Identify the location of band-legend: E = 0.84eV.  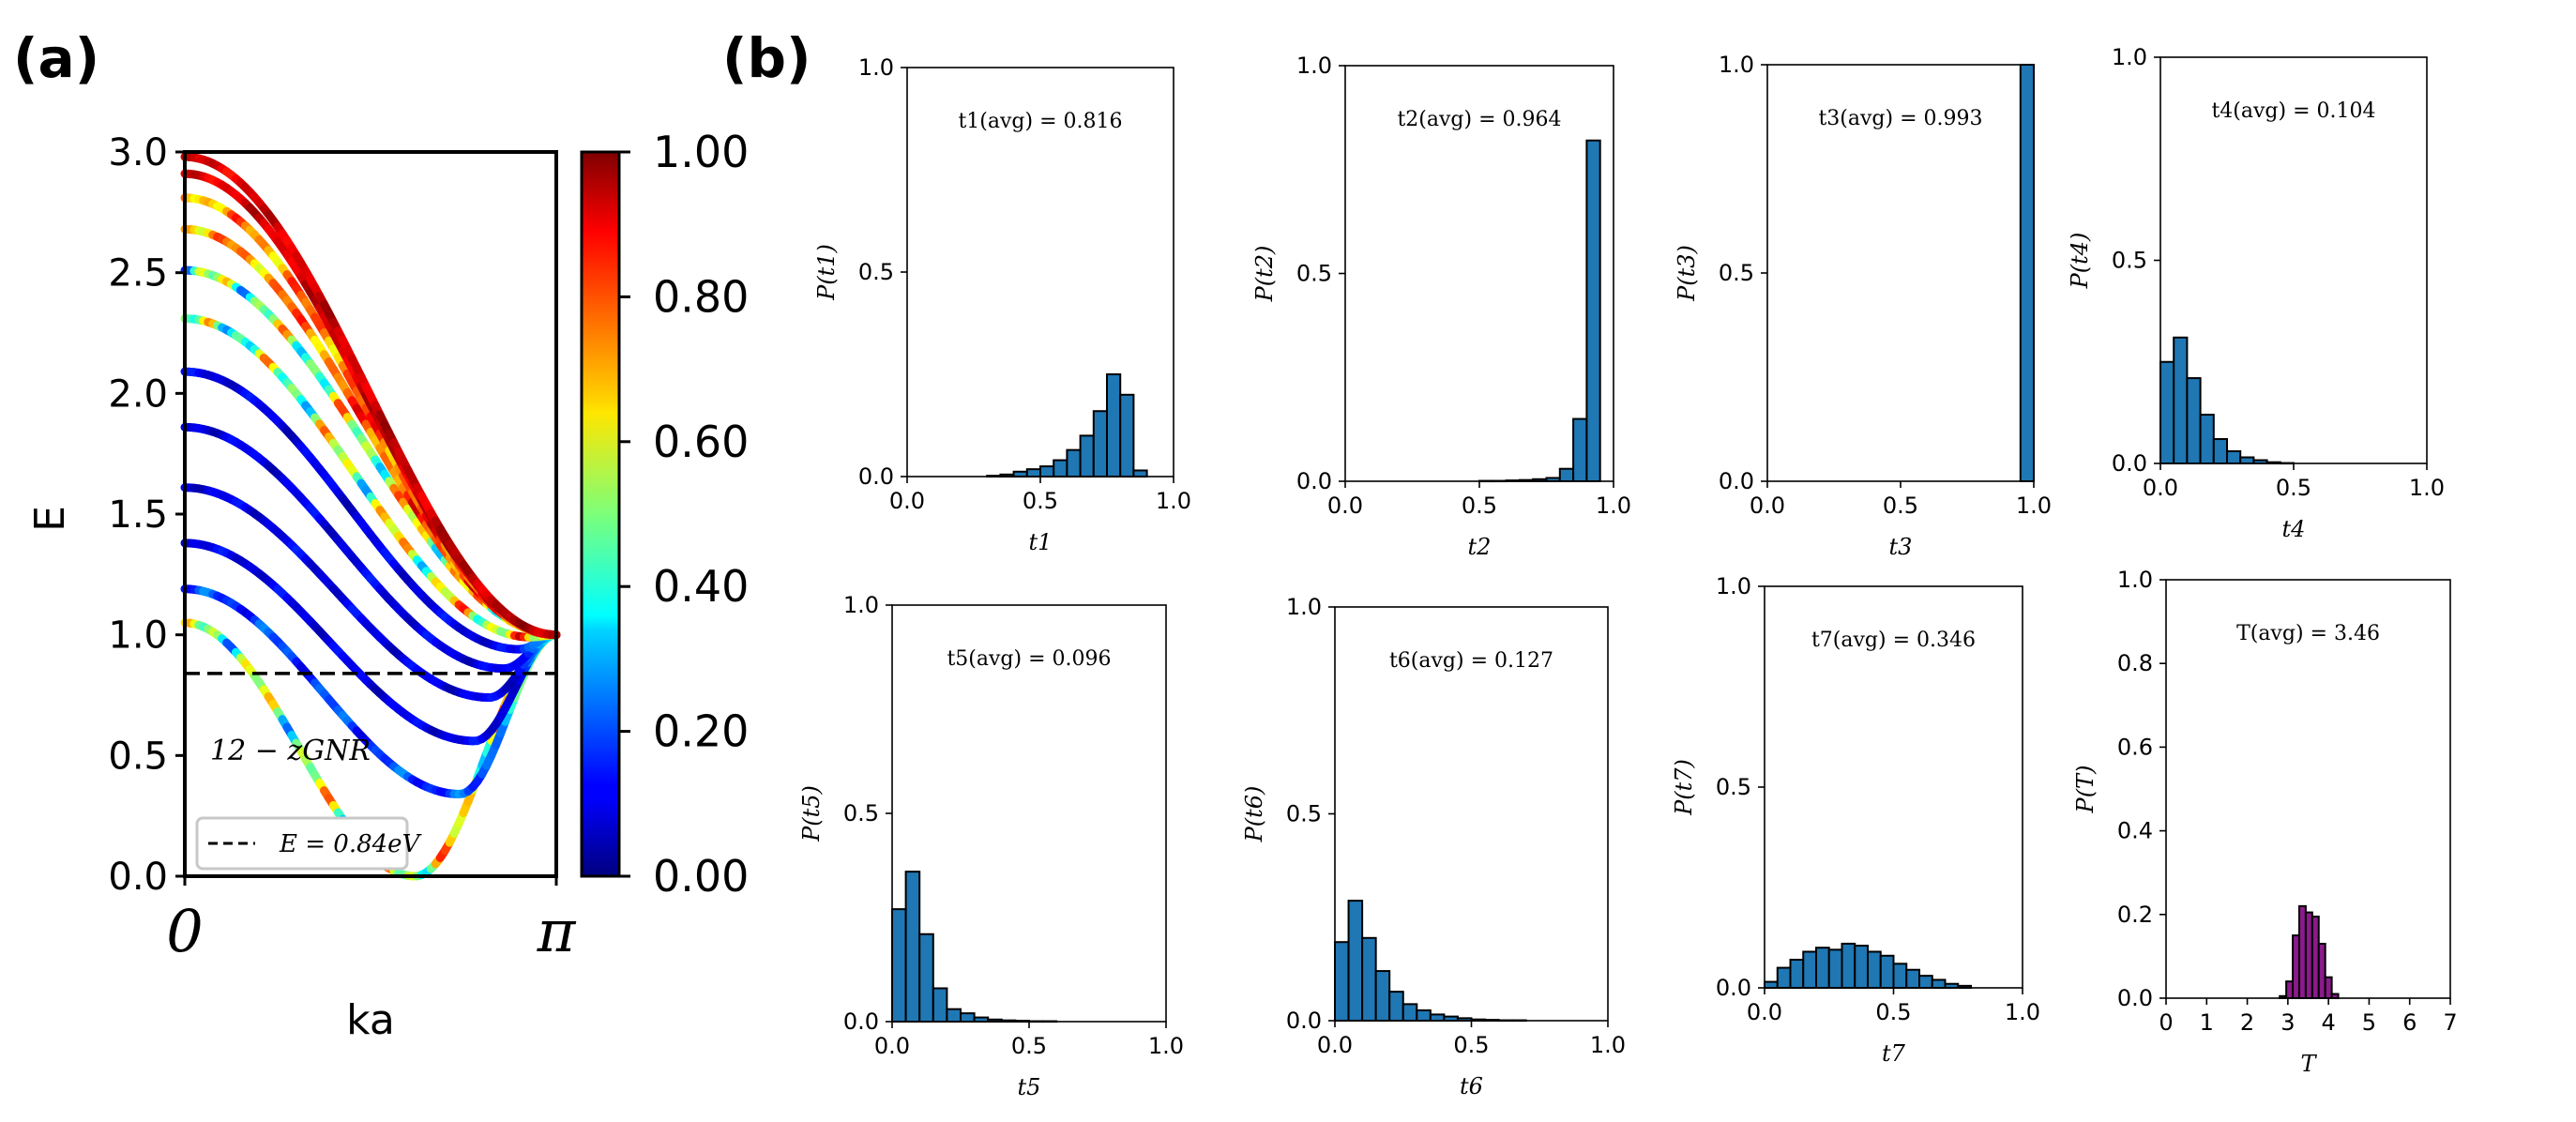
(308, 843).